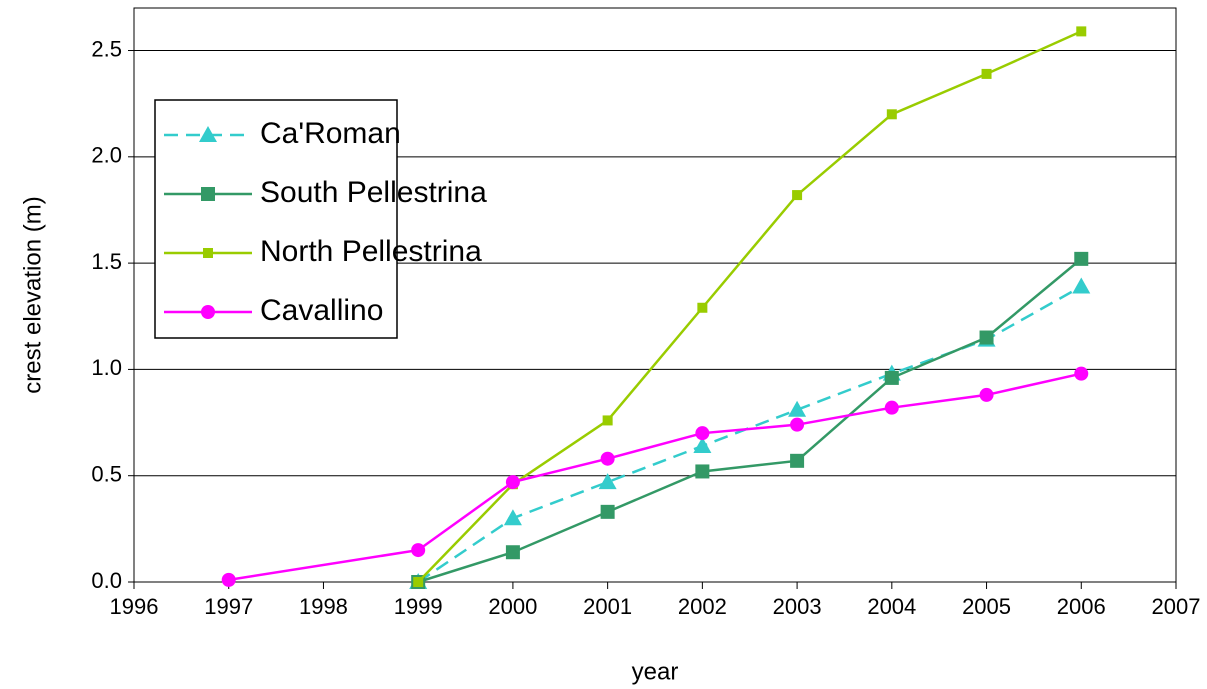 The width and height of the screenshot is (1207, 689). Describe the element at coordinates (106, 367) in the screenshot. I see `y-tick-label: 1.0` at that location.